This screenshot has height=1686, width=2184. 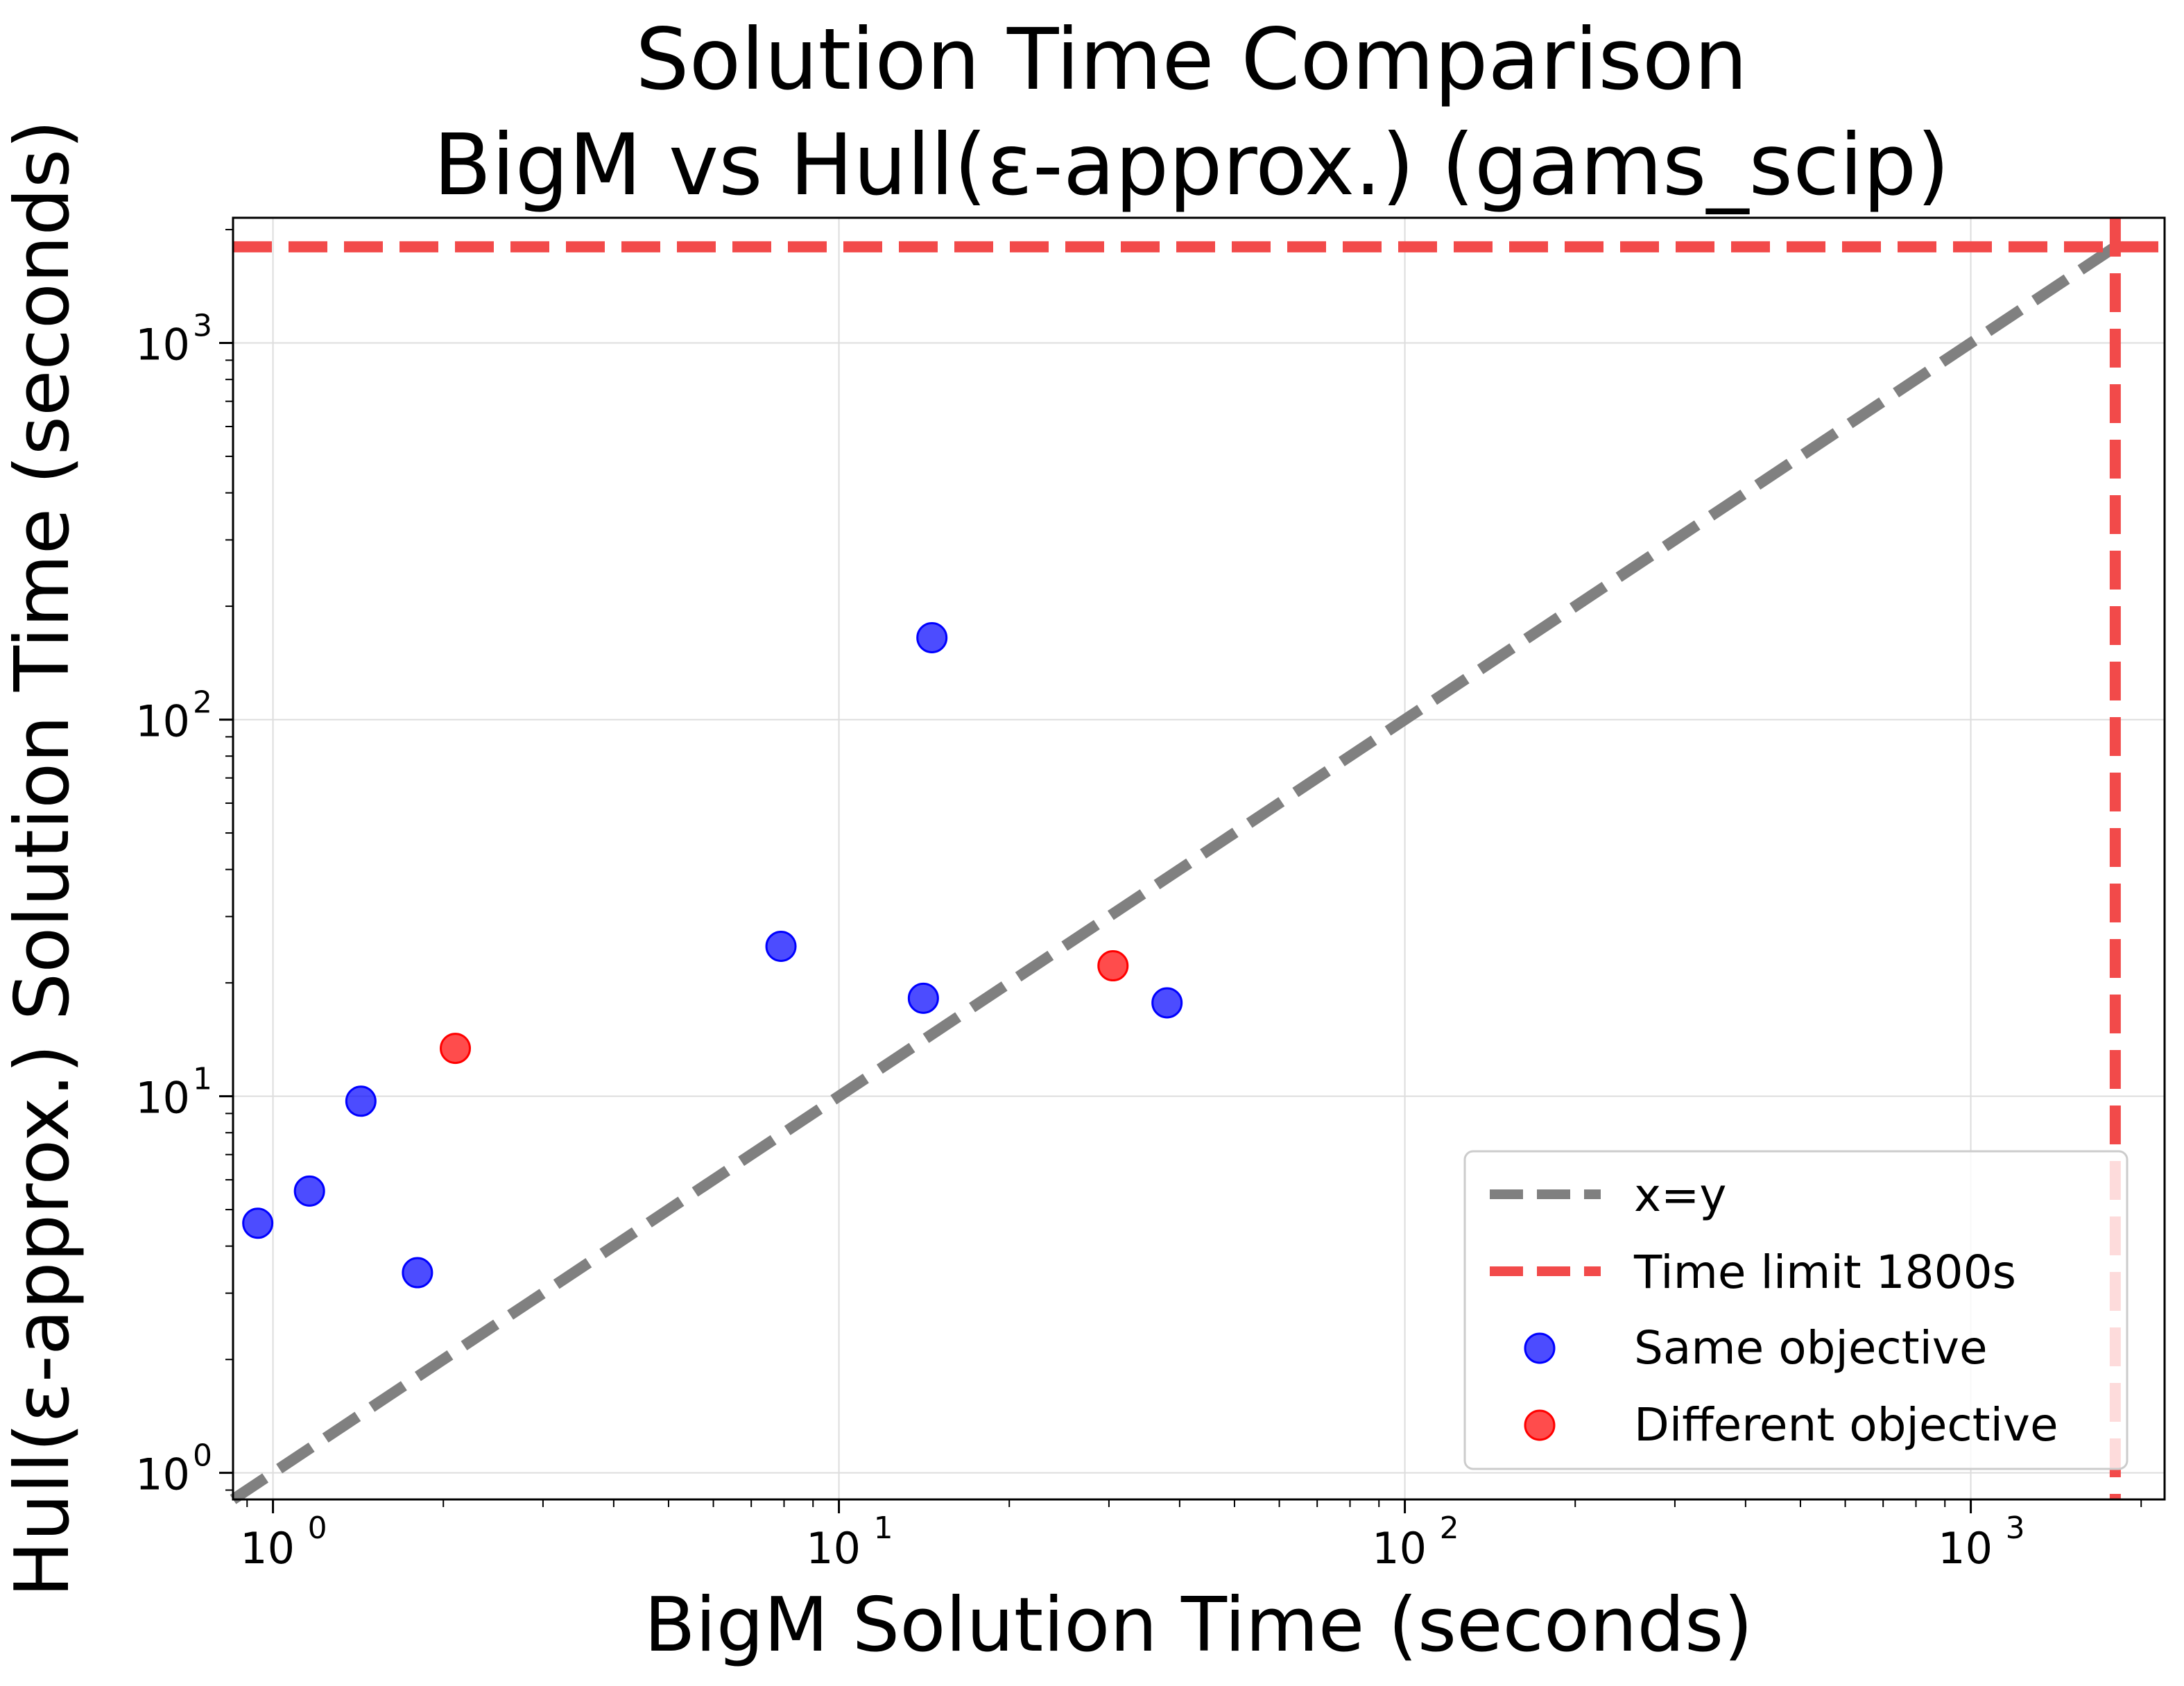 What do you see at coordinates (1191, 165) in the screenshot?
I see `chart-title-line-2: BigM vs Hull(ε-approx.) (gams_scip)` at bounding box center [1191, 165].